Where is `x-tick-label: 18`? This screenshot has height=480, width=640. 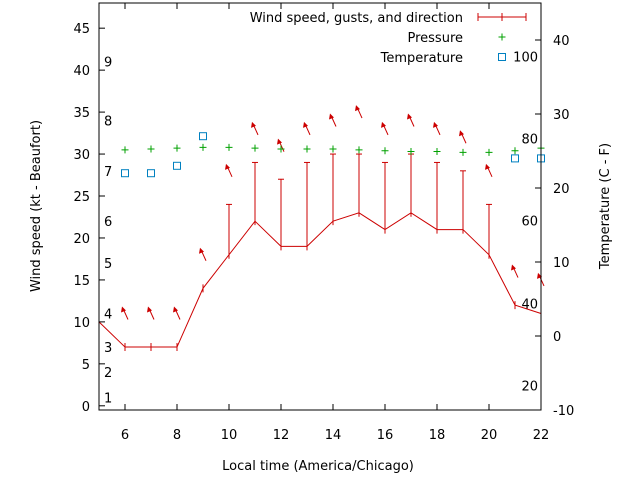
x-tick-label: 18 is located at coordinates (437, 435).